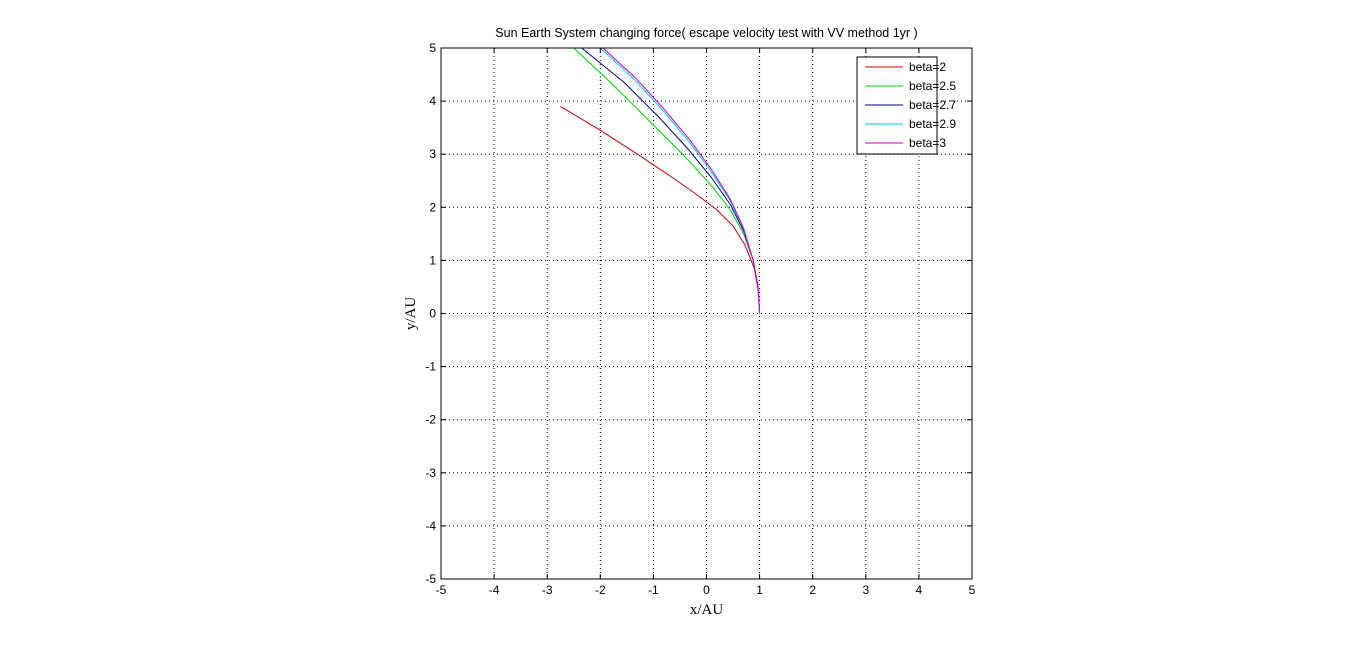  What do you see at coordinates (932, 86) in the screenshot?
I see `legend-label-2: beta=2.5` at bounding box center [932, 86].